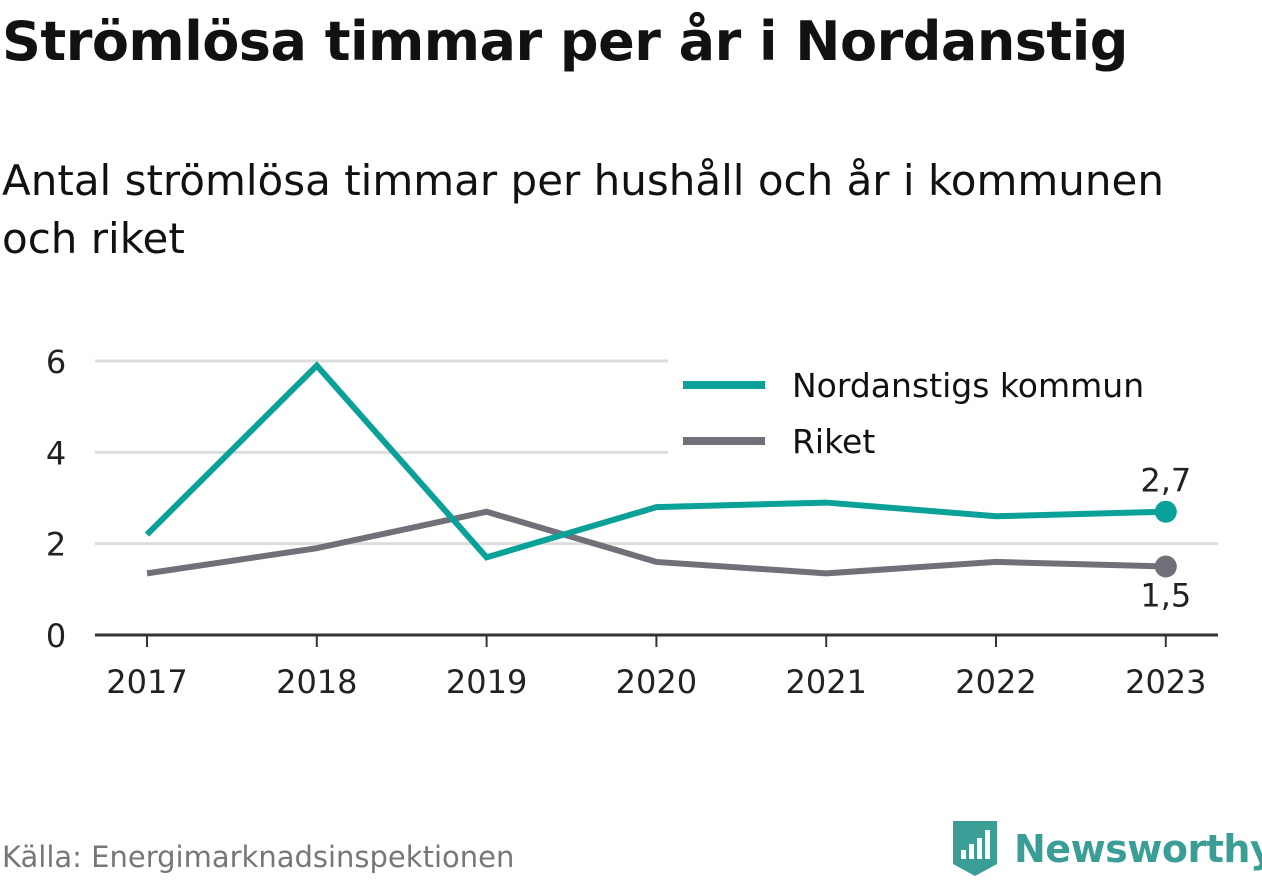  What do you see at coordinates (146, 682) in the screenshot?
I see `x-tick-label: 2017` at bounding box center [146, 682].